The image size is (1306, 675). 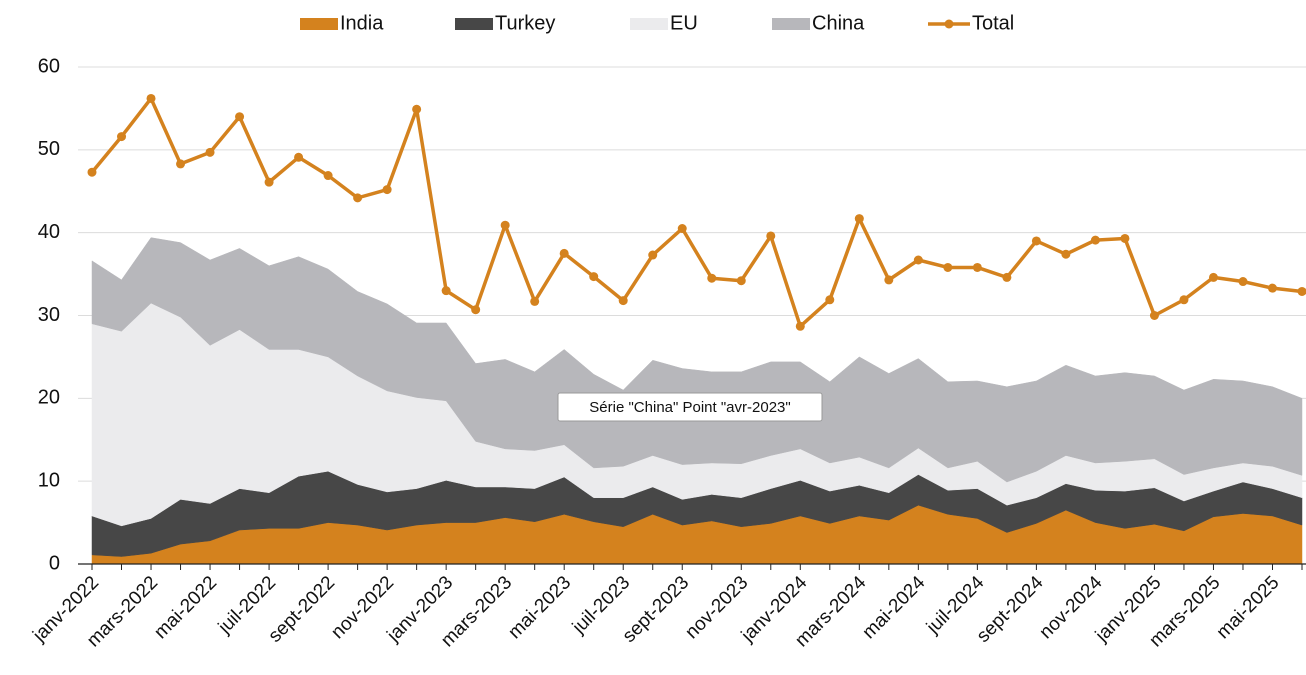 I want to click on y-tick-label: 60, so click(x=49, y=66).